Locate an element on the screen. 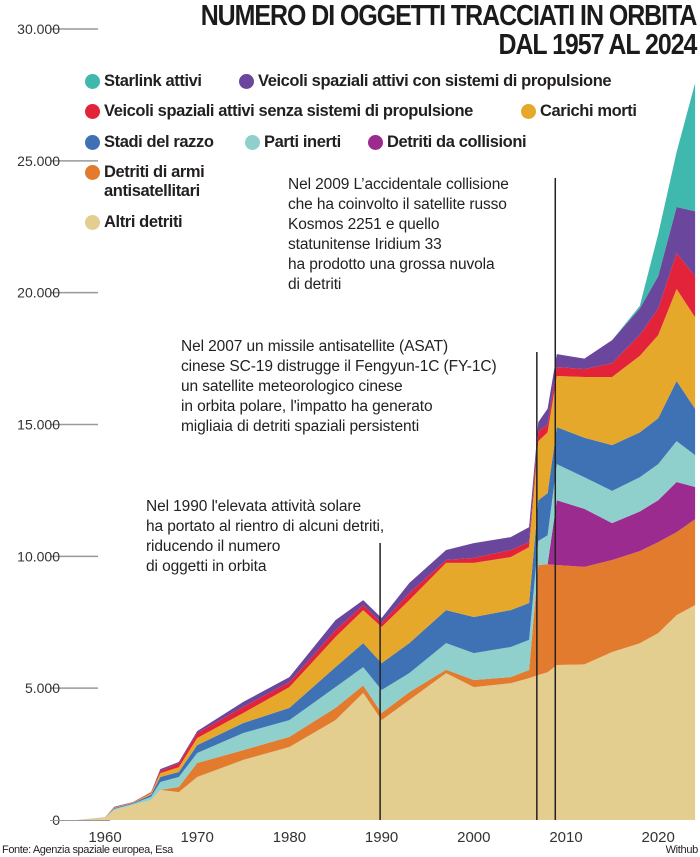 The image size is (700, 857). legend-label: Carichi morti is located at coordinates (588, 111).